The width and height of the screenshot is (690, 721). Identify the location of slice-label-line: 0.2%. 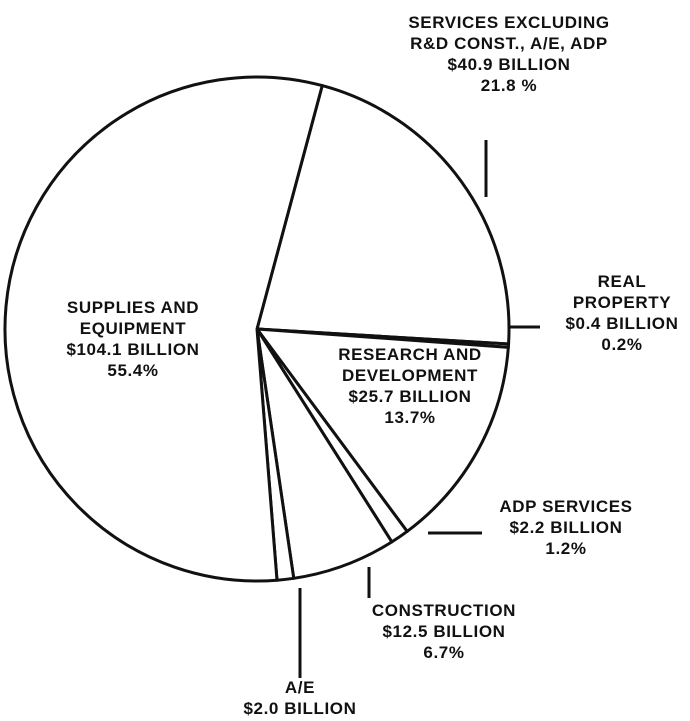
(621, 344).